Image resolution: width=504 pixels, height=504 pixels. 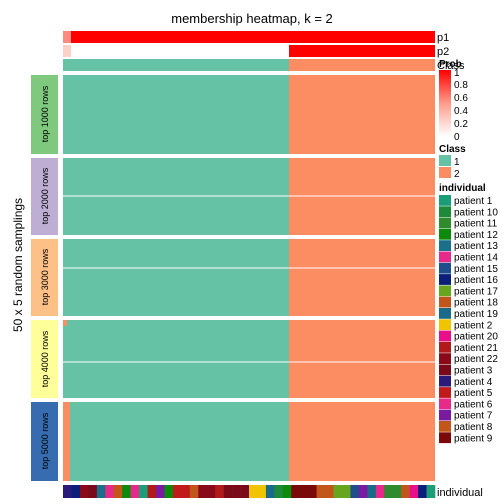 What do you see at coordinates (67, 51) in the screenshot?
I see `p2-left-corner` at bounding box center [67, 51].